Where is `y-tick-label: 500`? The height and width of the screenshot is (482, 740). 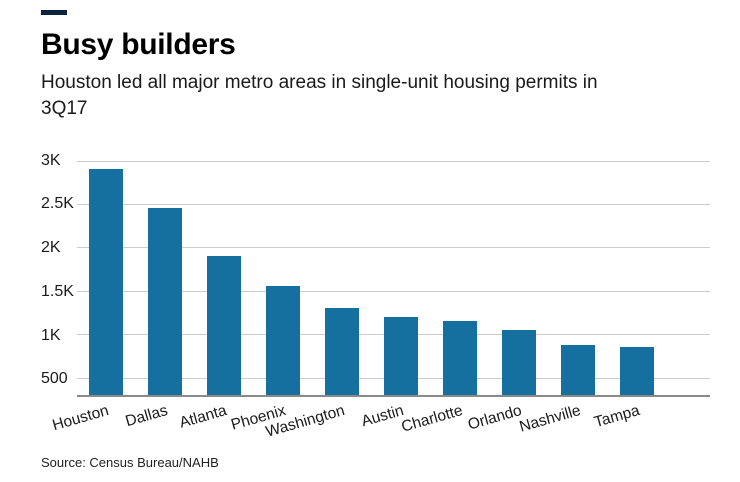
y-tick-label: 500 is located at coordinates (54, 379).